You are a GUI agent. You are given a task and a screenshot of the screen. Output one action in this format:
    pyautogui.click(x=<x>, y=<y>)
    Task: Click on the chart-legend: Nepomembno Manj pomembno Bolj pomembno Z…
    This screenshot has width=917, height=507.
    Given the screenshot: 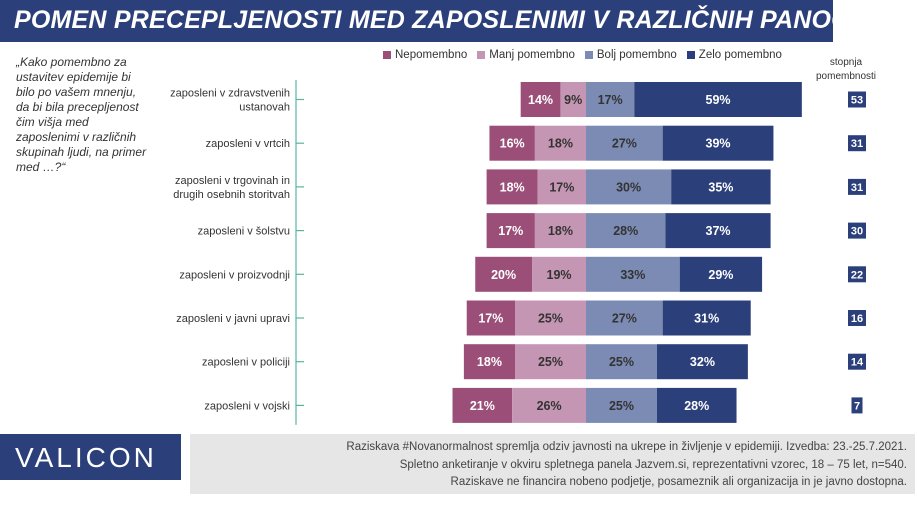 What is the action you would take?
    pyautogui.click(x=582, y=55)
    